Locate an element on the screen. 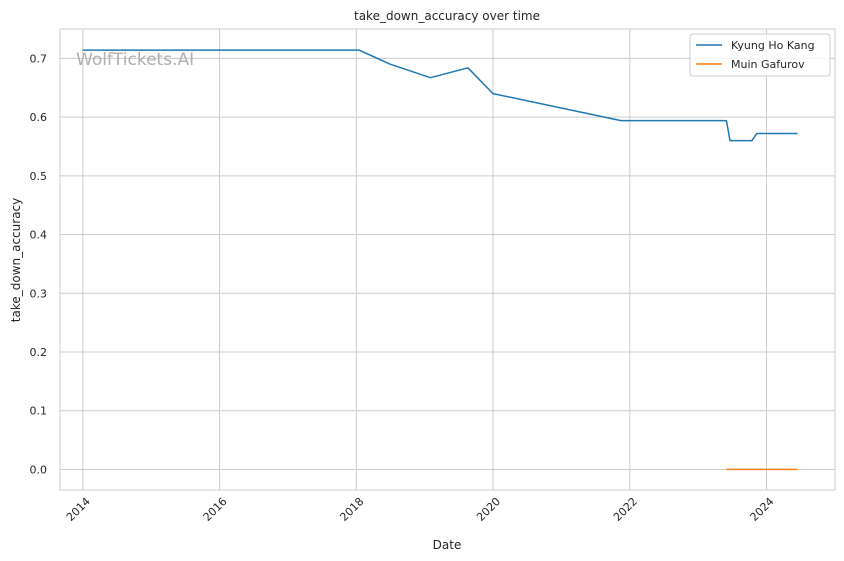 The image size is (844, 561). x-tick-label: 2016 is located at coordinates (215, 509).